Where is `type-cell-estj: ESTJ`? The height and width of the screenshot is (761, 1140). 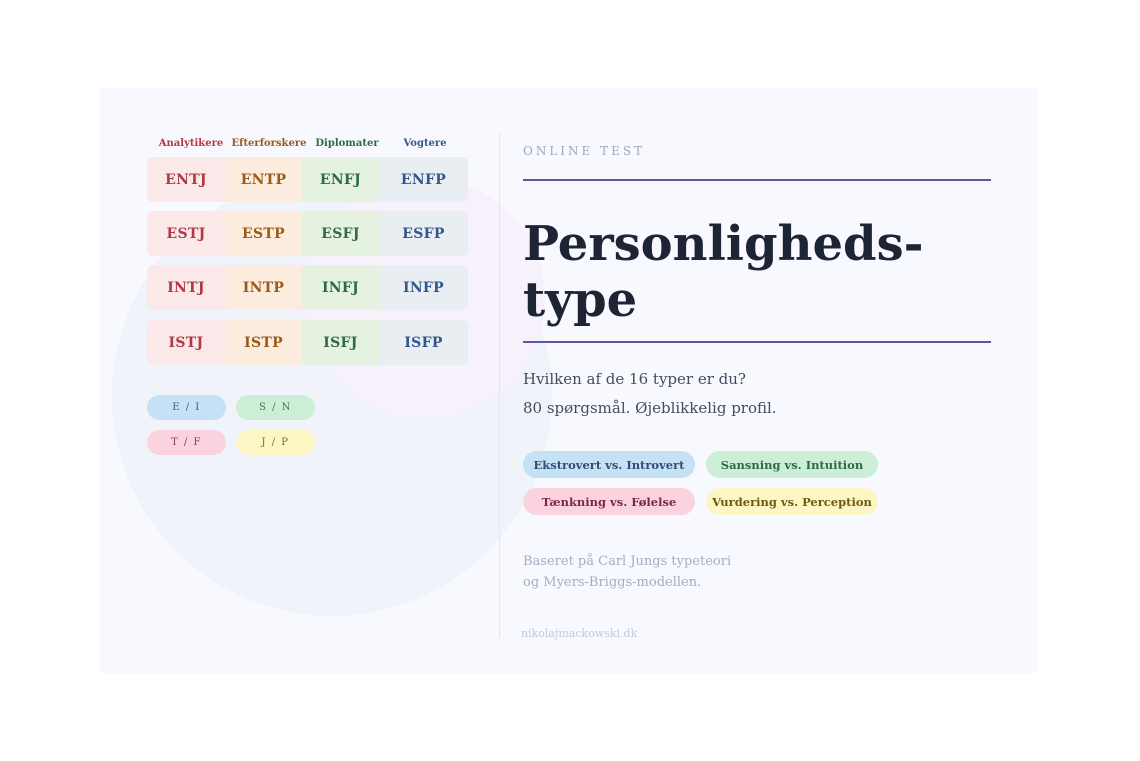 type-cell-estj: ESTJ is located at coordinates (186, 233).